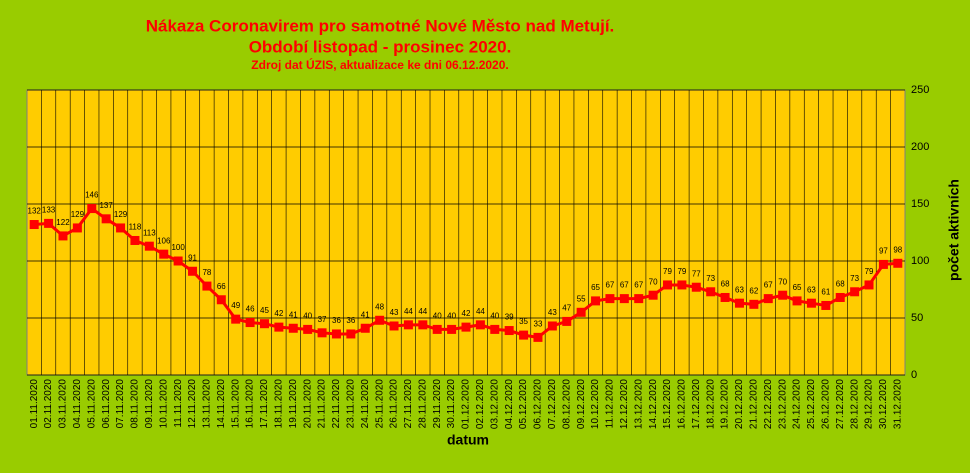 The width and height of the screenshot is (970, 473). Describe the element at coordinates (710, 404) in the screenshot. I see `x-tick-label: 18.12.2020` at that location.